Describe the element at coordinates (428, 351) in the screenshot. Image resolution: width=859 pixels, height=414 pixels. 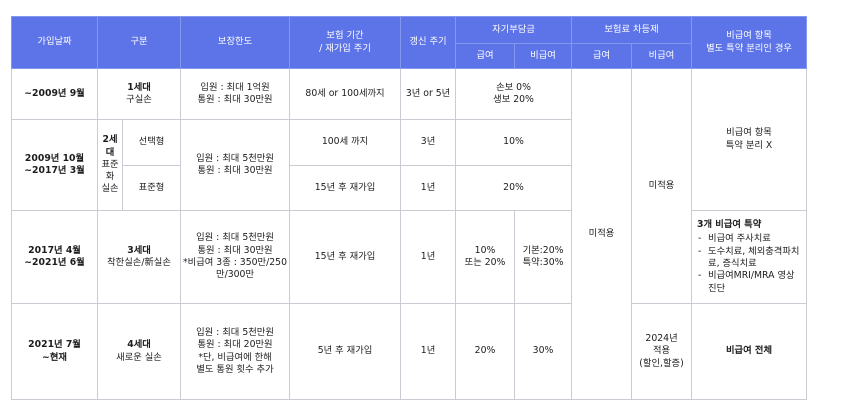
I see `gen4-renewal: 1년` at that location.